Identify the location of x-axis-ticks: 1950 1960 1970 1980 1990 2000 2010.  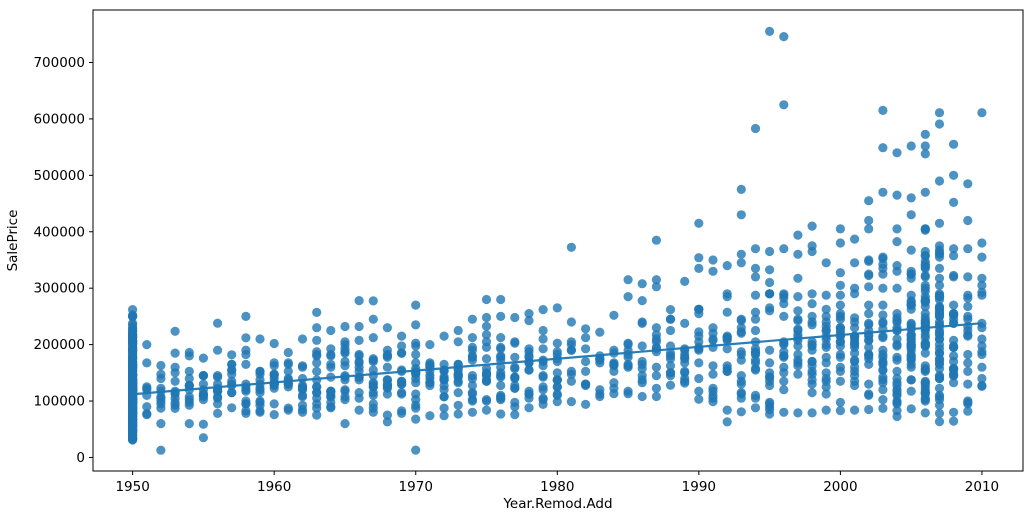
(557, 483).